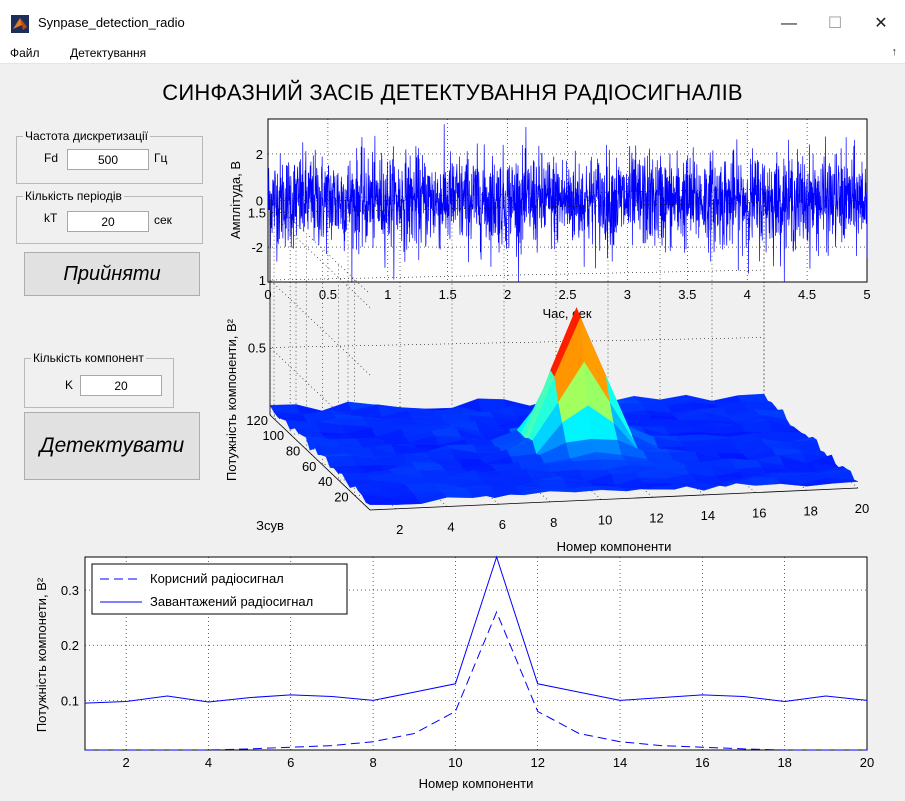 The width and height of the screenshot is (905, 801). What do you see at coordinates (810, 510) in the screenshot?
I see `surface-xtick: 18` at bounding box center [810, 510].